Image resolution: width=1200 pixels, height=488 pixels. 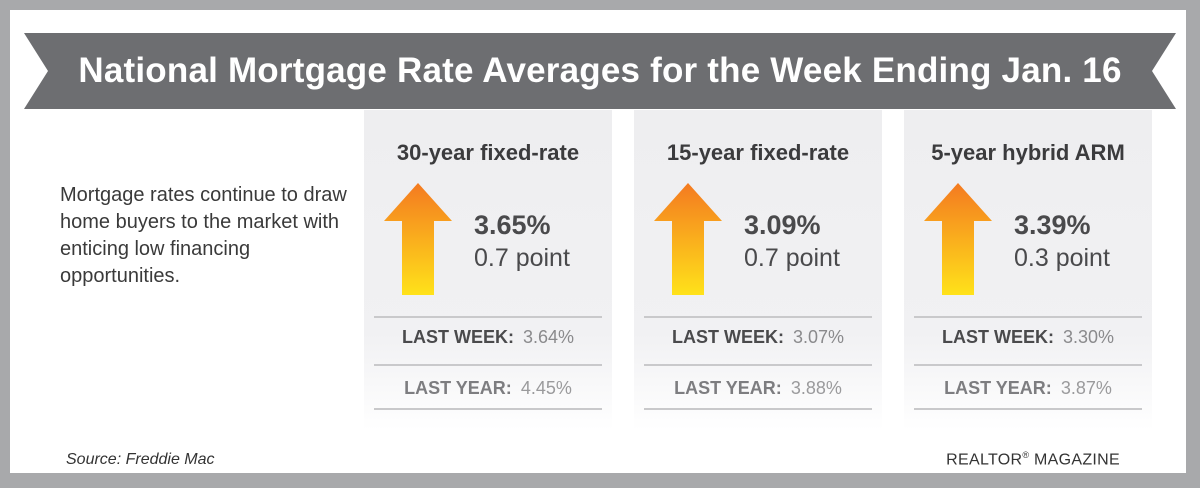 What do you see at coordinates (1088, 337) in the screenshot?
I see `last-week-value: 3.30%` at bounding box center [1088, 337].